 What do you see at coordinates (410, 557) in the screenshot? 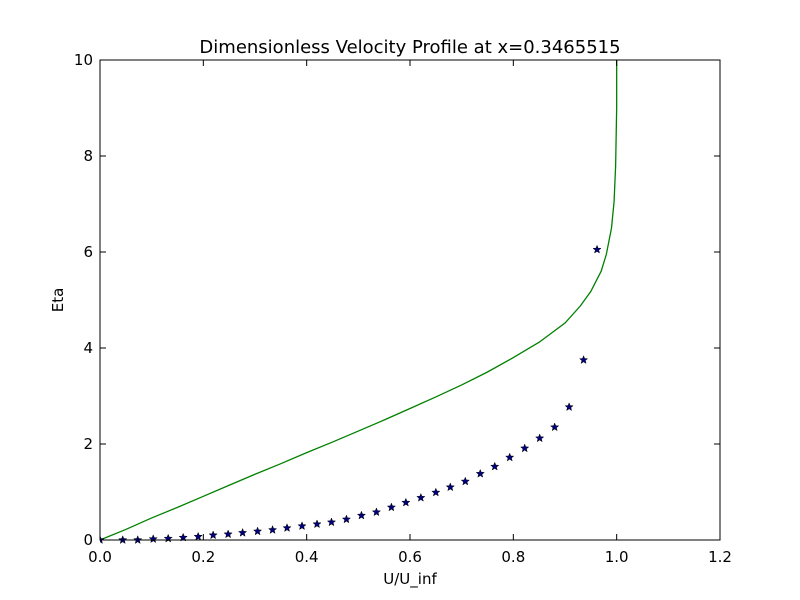
I see `x-tick-label: 0.6` at bounding box center [410, 557].